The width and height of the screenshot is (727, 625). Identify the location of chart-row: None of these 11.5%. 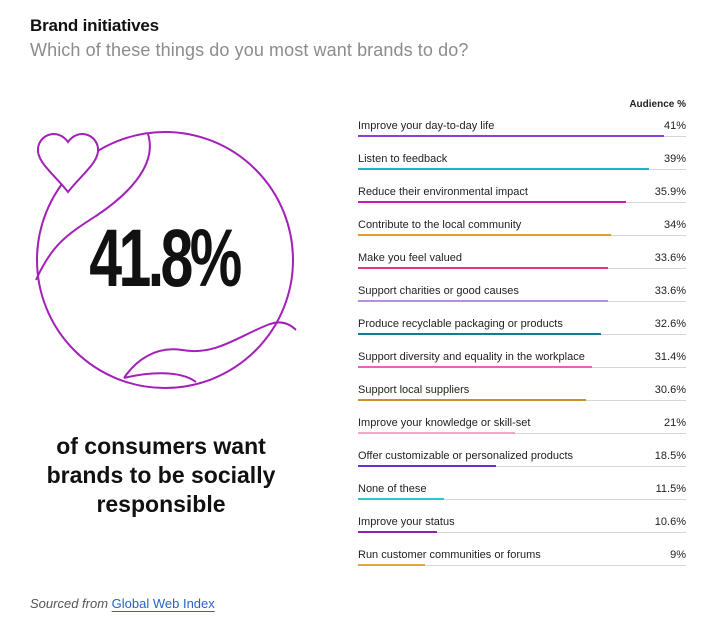
(522, 499).